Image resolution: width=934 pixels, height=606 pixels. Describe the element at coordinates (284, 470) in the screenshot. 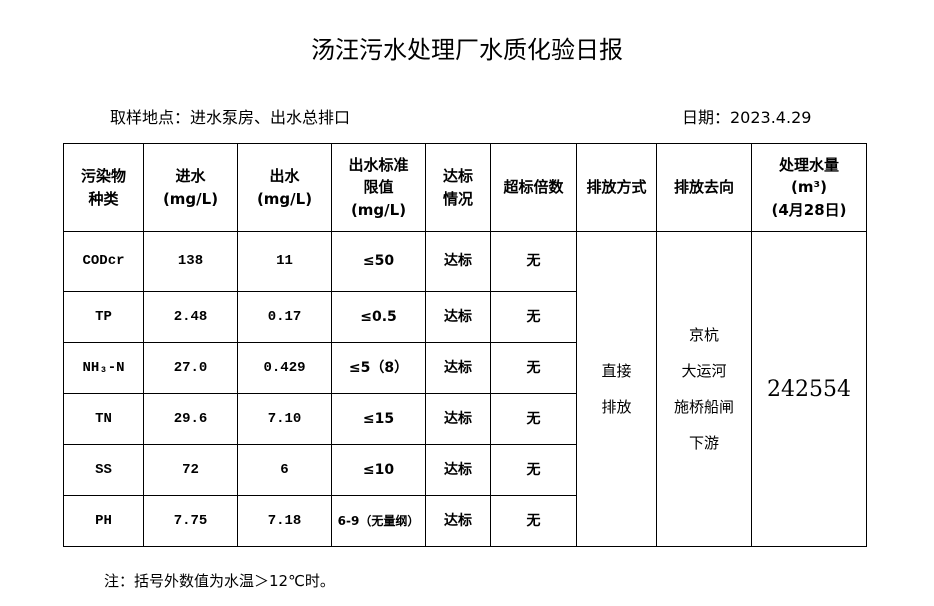

I see `outflow-value: 6` at that location.